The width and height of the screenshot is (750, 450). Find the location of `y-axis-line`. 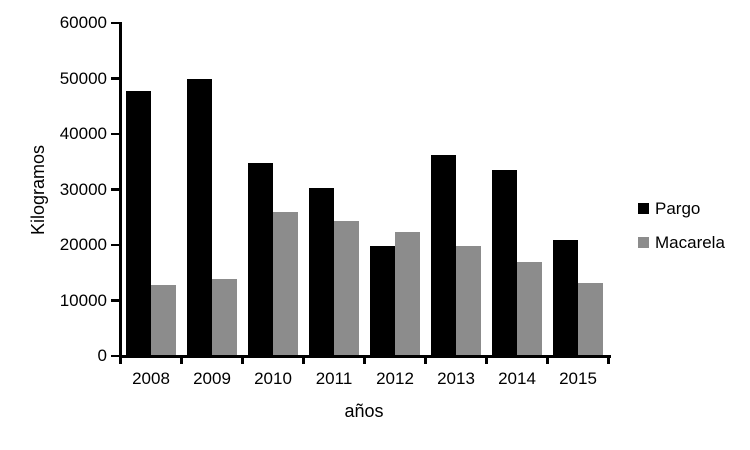

y-axis-line is located at coordinates (120, 190).